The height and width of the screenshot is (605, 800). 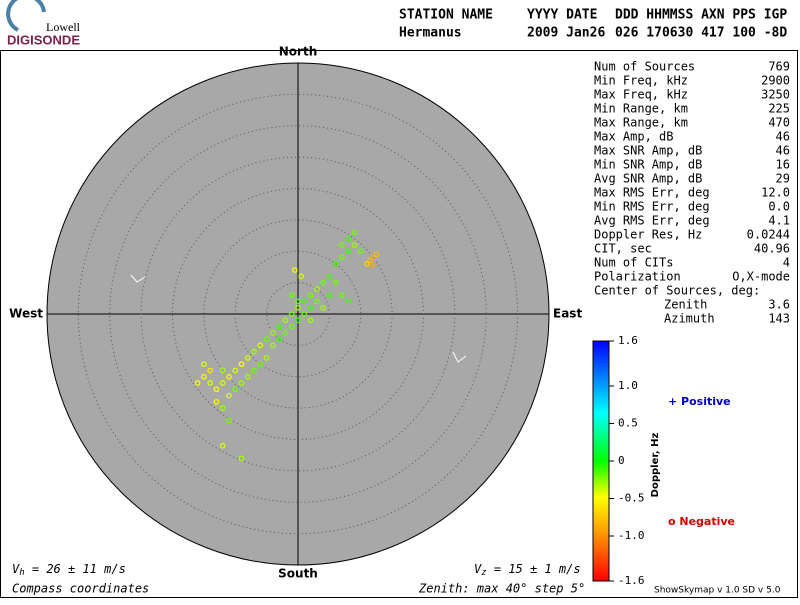 What do you see at coordinates (779, 67) in the screenshot?
I see `stat-value: 769` at bounding box center [779, 67].